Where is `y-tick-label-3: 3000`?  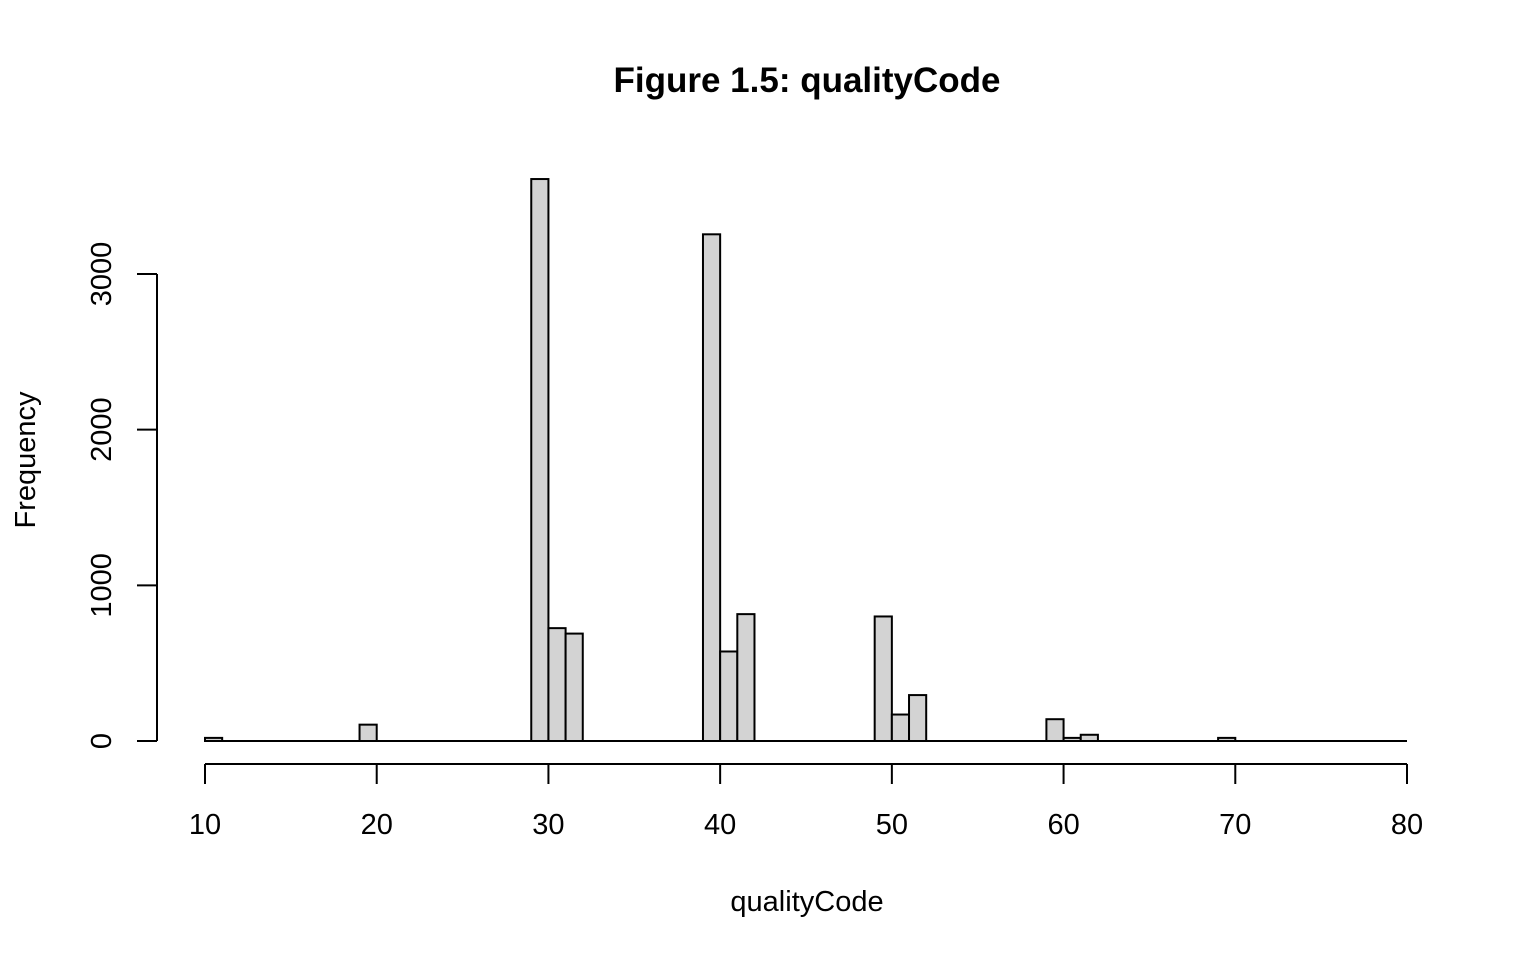
y-tick-label-3: 3000 is located at coordinates (102, 274).